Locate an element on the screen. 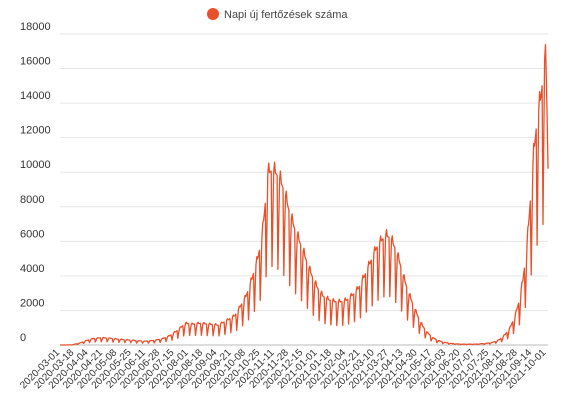  legend: Napi új fertőzések száma is located at coordinates (277, 14).